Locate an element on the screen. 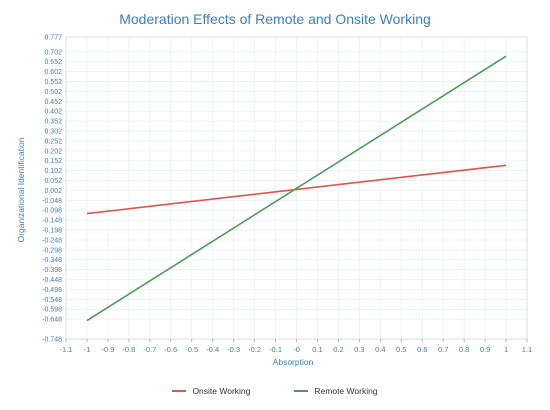  x-tick-label: 0.2 is located at coordinates (338, 349).